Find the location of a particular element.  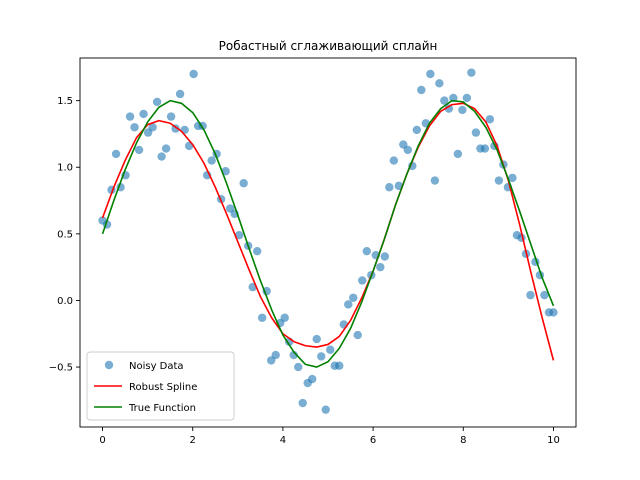

x-tick-label: 4 is located at coordinates (283, 440).